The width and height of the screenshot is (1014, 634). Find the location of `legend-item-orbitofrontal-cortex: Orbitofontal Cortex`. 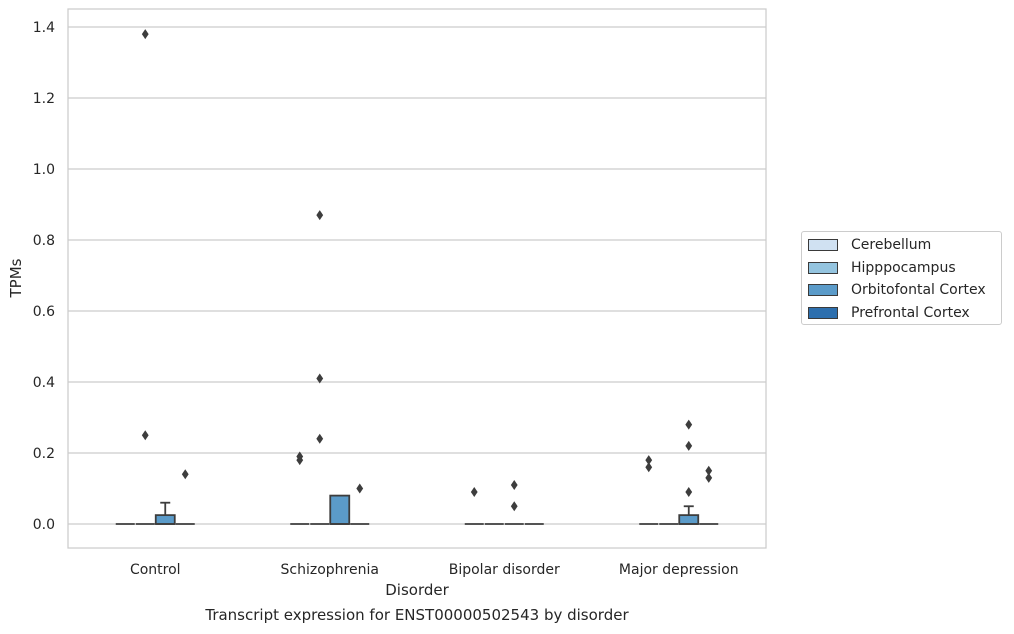

legend-item-orbitofrontal-cortex: Orbitofontal Cortex is located at coordinates (897, 290).